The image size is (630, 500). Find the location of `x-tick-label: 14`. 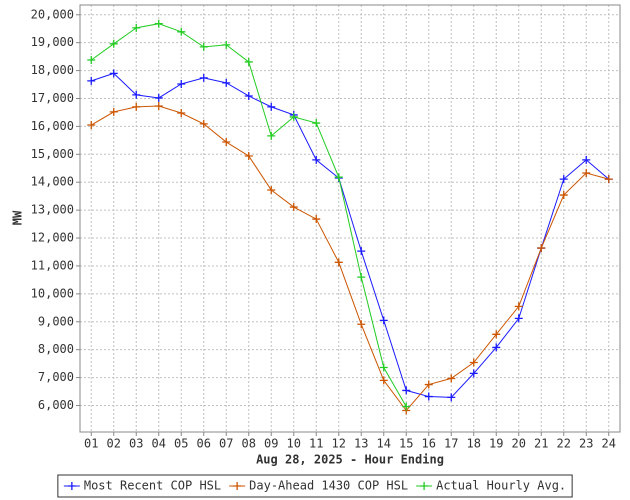

x-tick-label: 14 is located at coordinates (384, 444).